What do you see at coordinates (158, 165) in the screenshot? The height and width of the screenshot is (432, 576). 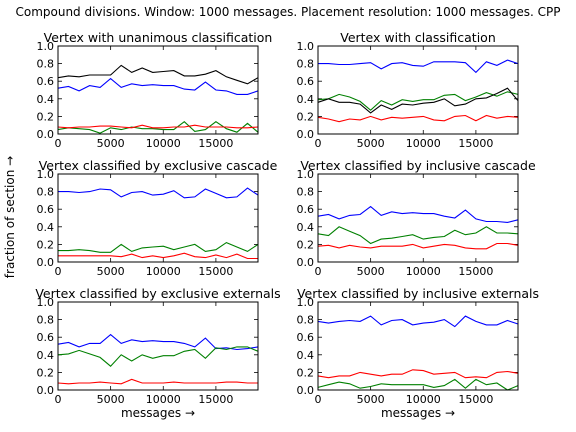 I see `panel-title: Vertex classified by exclusive cascade` at bounding box center [158, 165].